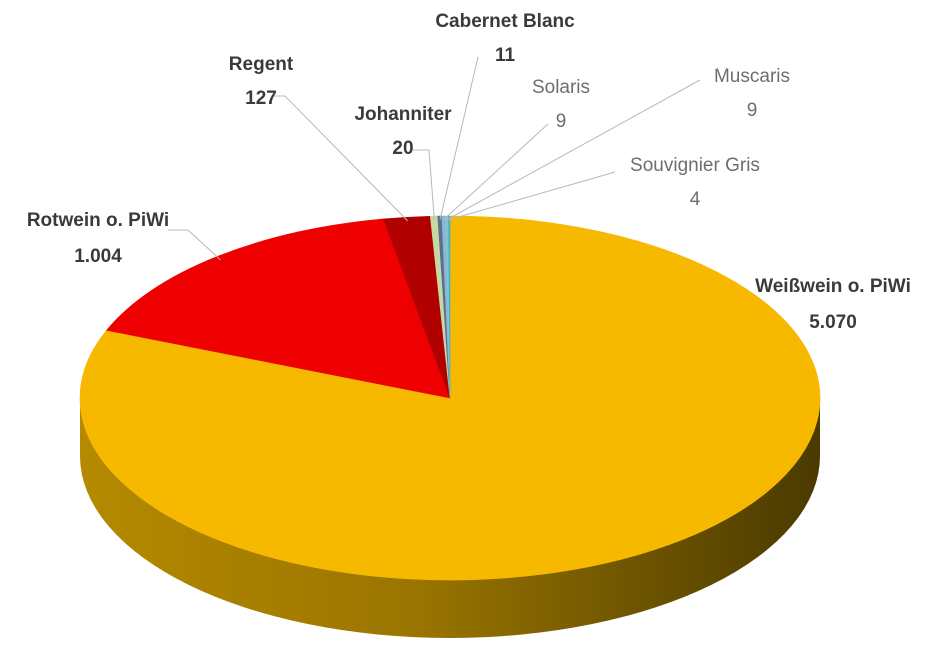  I want to click on leader-line-solaris, so click(496, 172).